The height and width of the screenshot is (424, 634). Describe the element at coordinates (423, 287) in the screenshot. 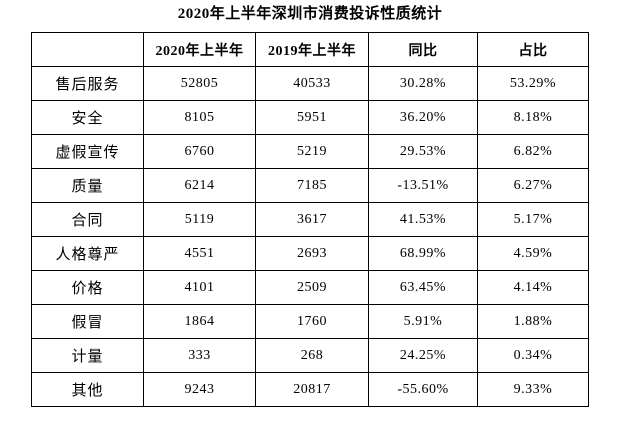

I see `value-yoy: 63.45%` at that location.